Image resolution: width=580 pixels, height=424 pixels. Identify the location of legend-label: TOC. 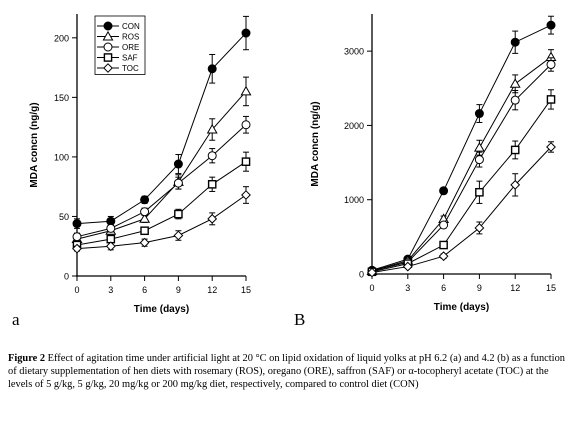
(130, 68).